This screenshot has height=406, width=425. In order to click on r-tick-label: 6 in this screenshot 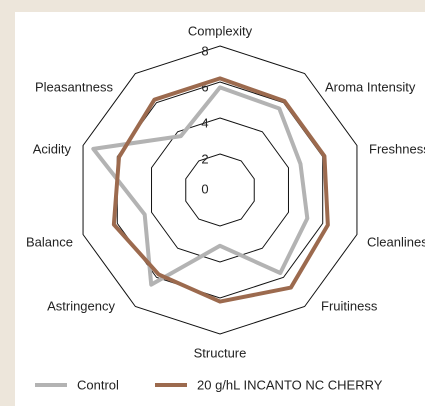, I will do `click(204, 86)`.